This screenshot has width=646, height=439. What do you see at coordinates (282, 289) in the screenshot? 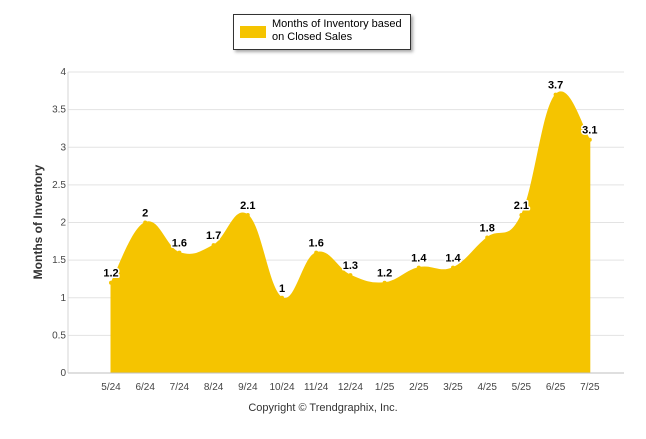
I see `data-label: 1` at bounding box center [282, 289].